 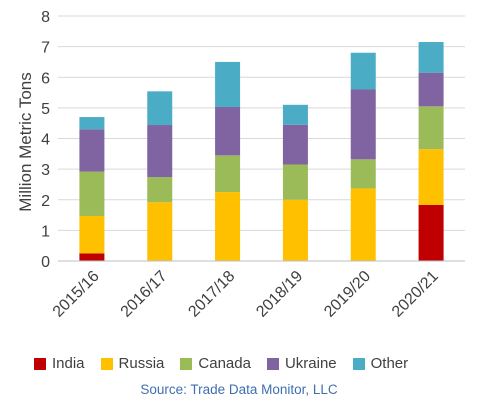 What do you see at coordinates (45, 48) in the screenshot?
I see `y-tick-label: 7` at bounding box center [45, 48].